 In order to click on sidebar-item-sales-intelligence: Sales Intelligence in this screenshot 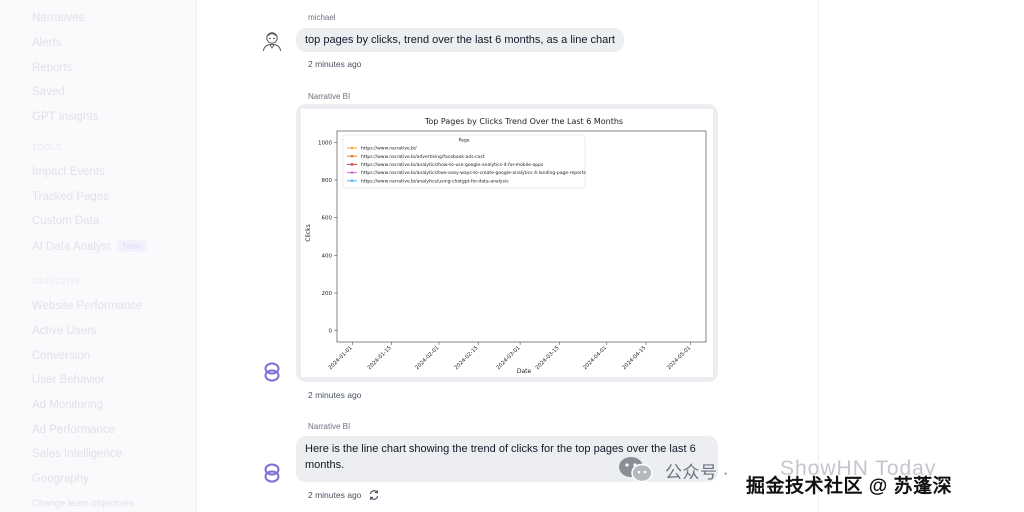, I will do `click(77, 454)`.